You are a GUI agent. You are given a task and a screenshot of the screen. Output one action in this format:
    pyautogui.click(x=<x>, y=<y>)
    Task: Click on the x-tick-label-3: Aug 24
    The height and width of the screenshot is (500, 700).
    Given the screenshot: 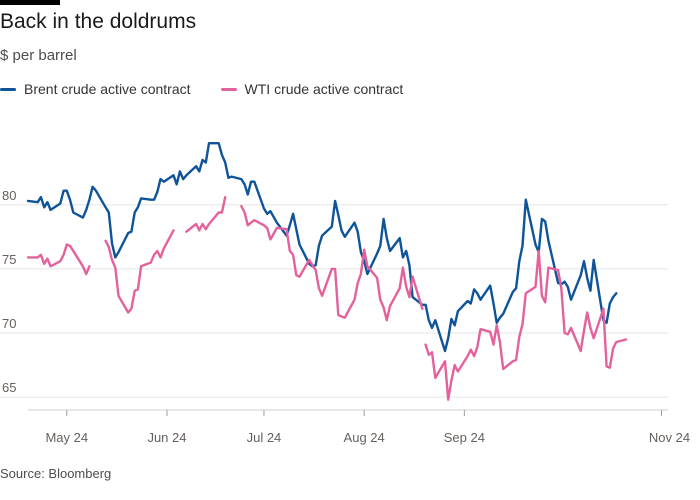 What is the action you would take?
    pyautogui.click(x=364, y=437)
    